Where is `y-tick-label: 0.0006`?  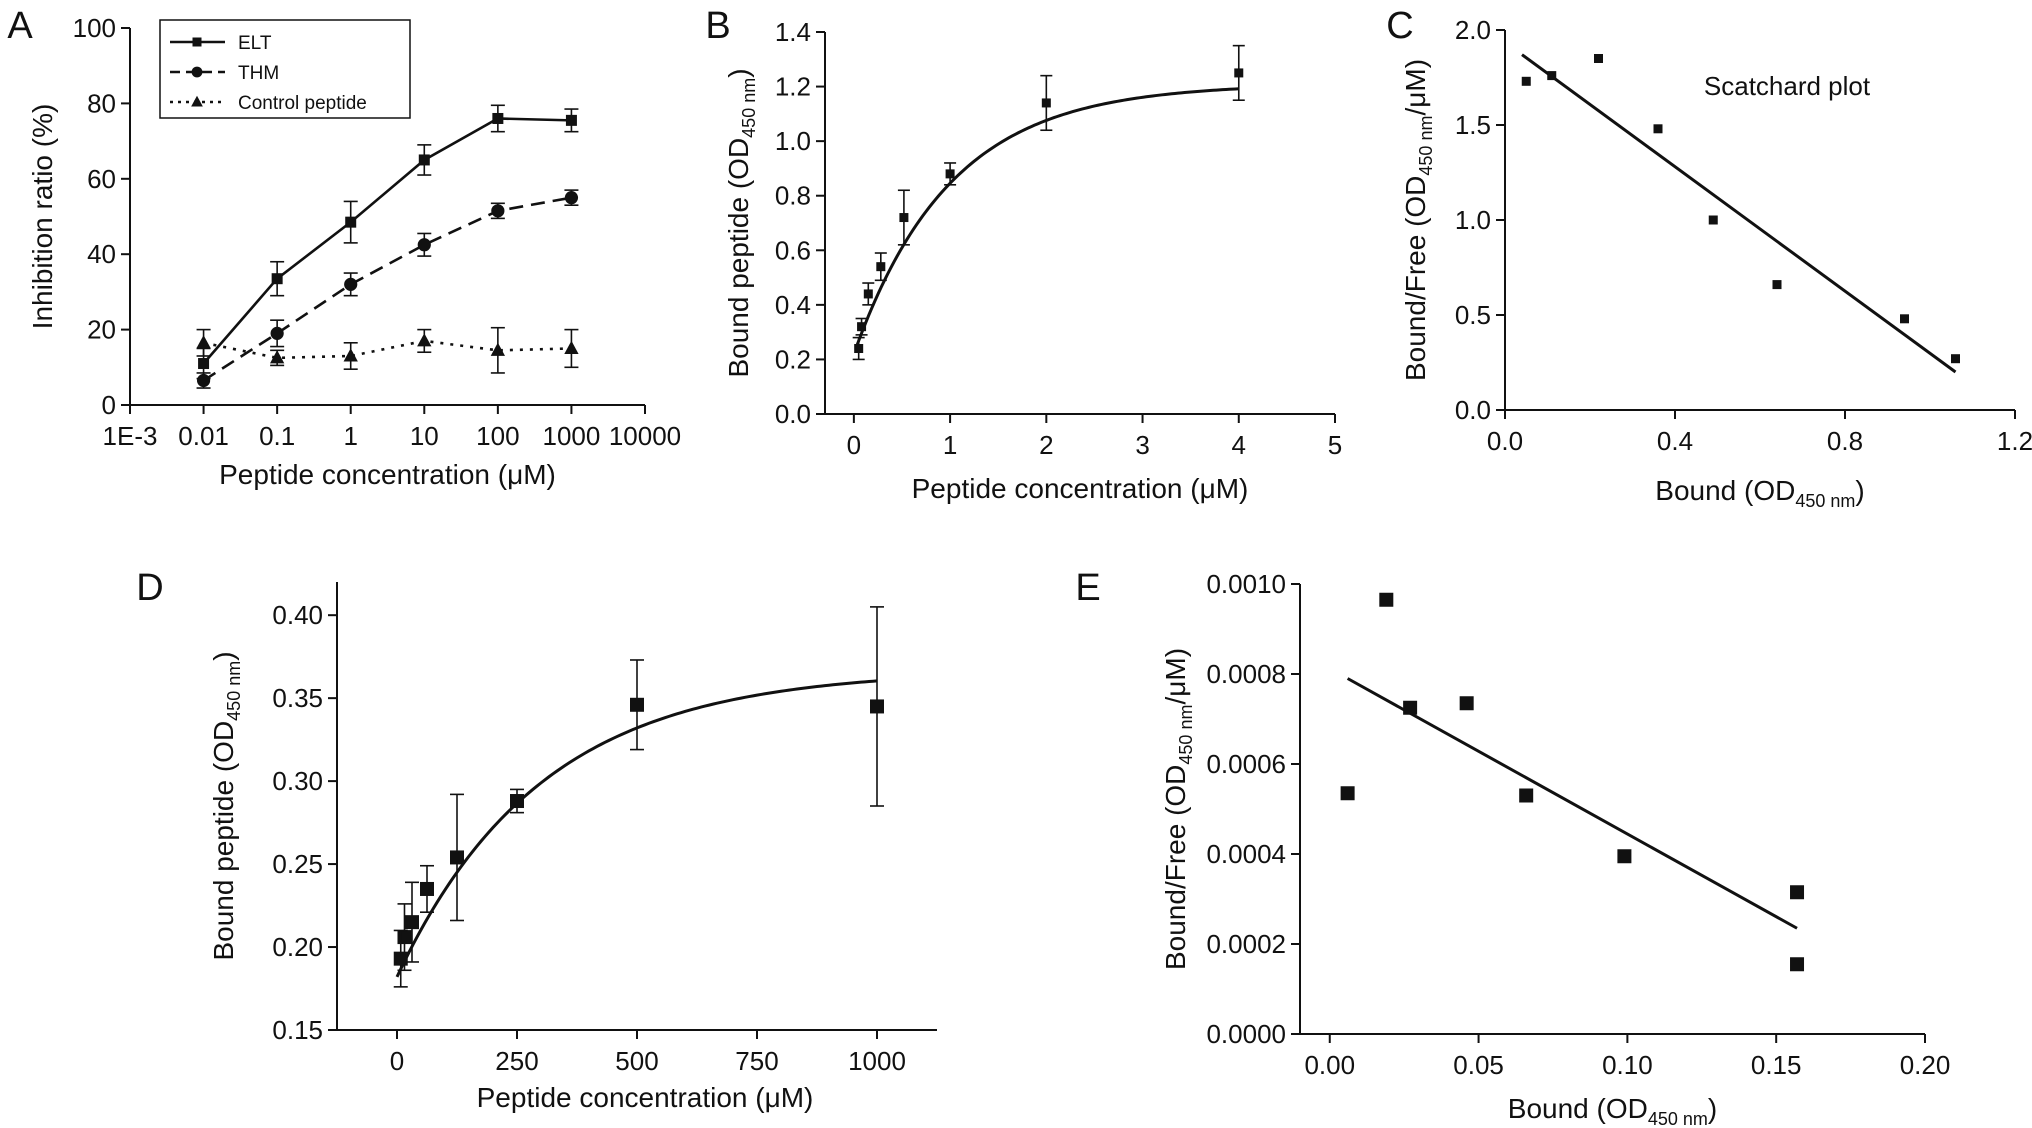 y-tick-label: 0.0006 is located at coordinates (1246, 764).